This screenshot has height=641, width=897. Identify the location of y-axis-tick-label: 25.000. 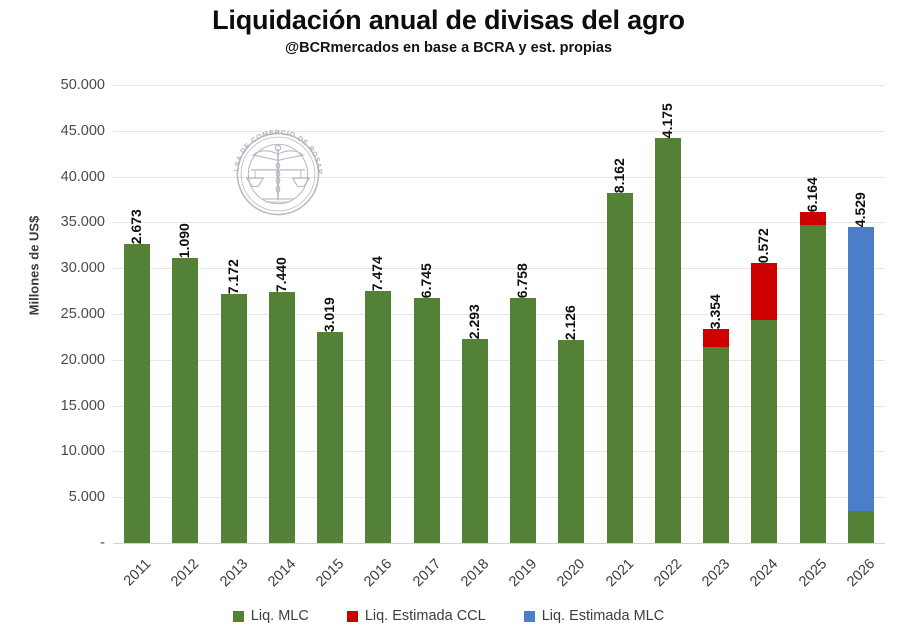
(82, 314).